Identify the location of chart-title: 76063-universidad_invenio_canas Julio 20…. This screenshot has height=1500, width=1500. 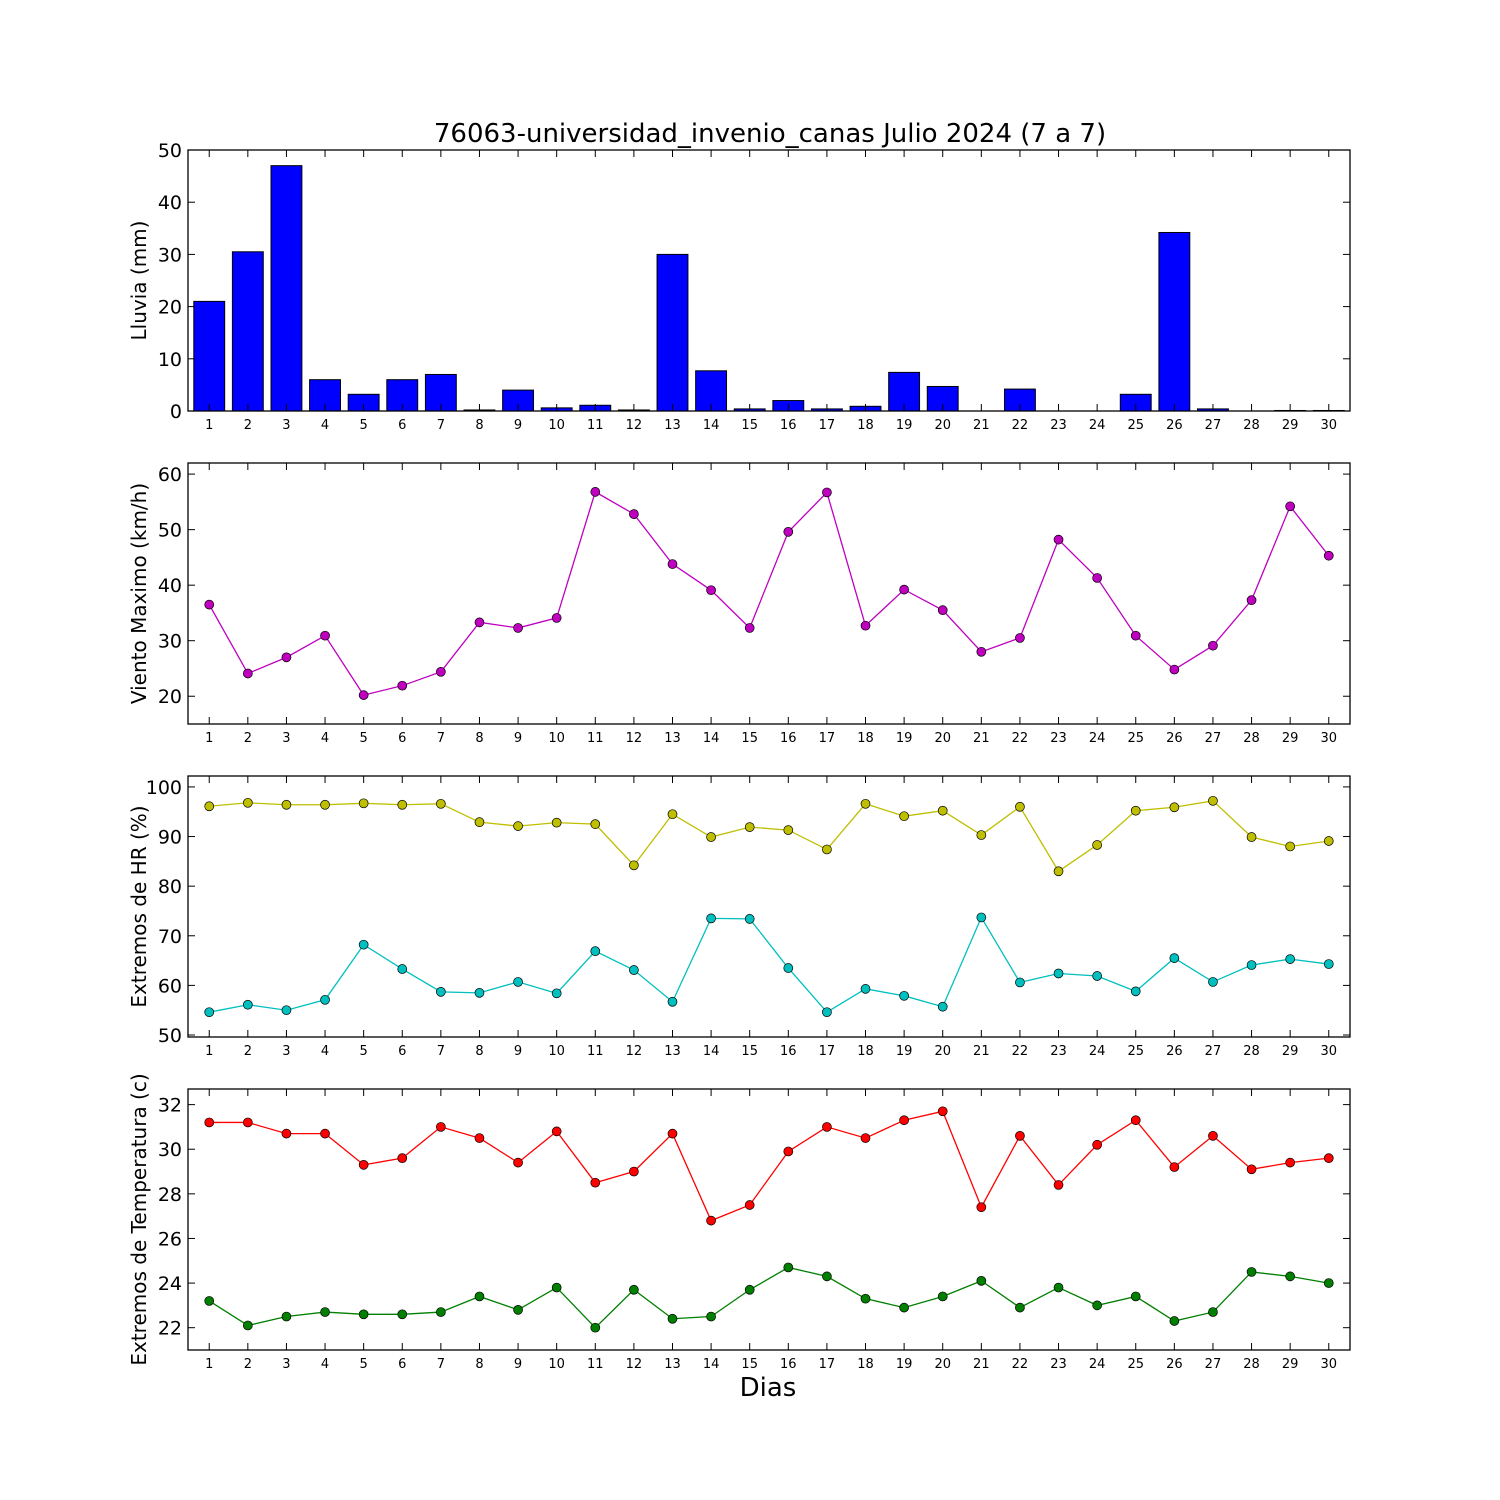
(770, 134).